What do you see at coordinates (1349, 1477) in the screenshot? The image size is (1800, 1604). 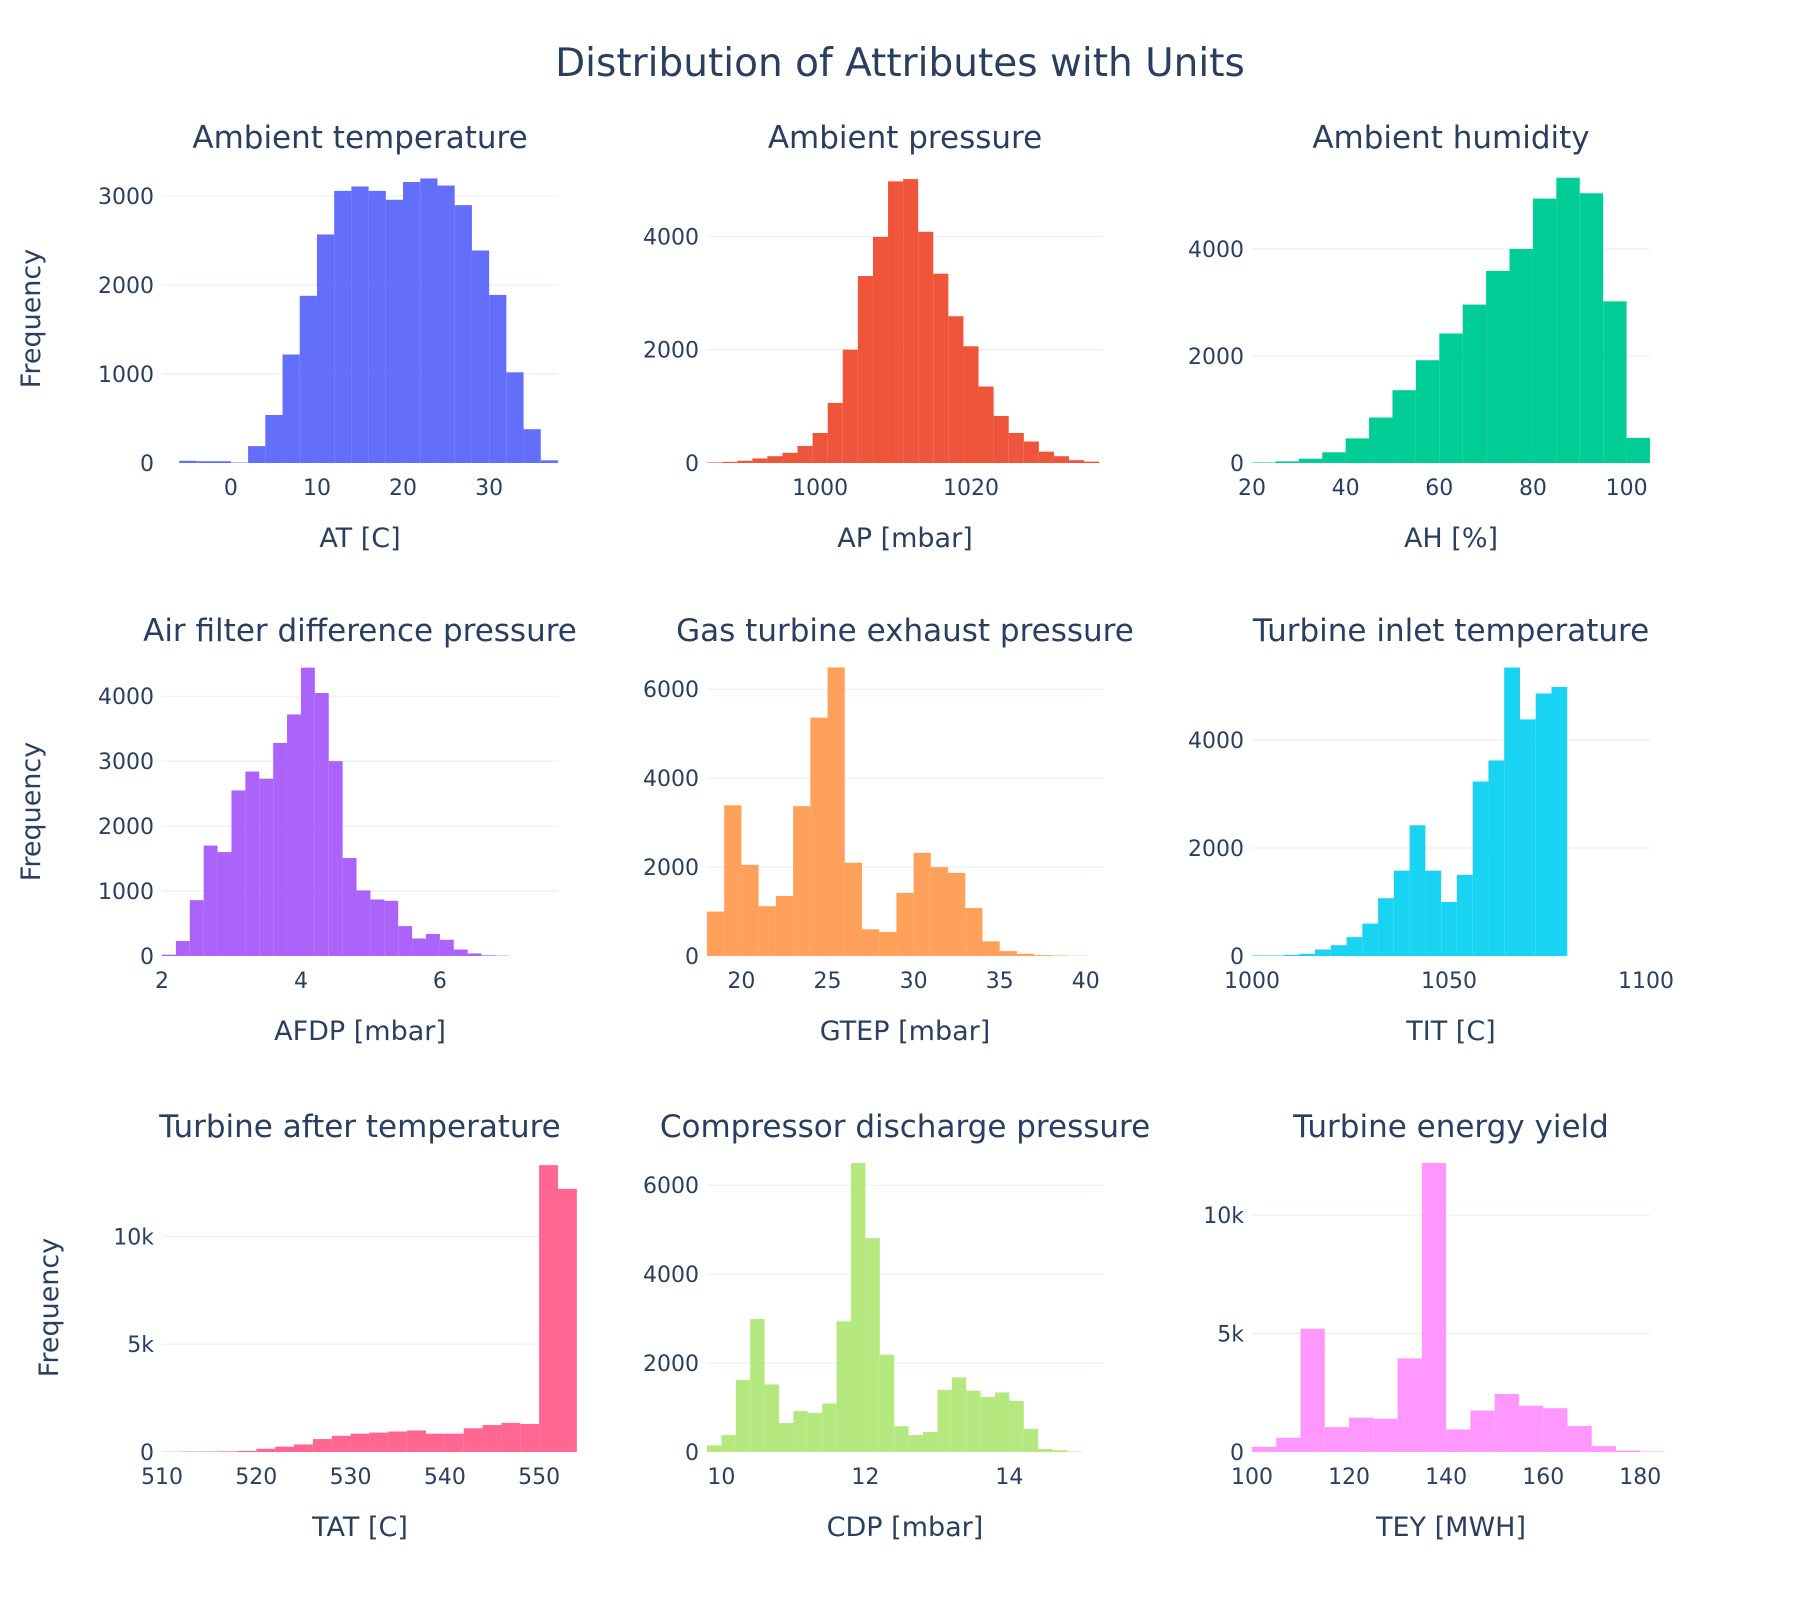 I see `x-tick-label: 120` at bounding box center [1349, 1477].